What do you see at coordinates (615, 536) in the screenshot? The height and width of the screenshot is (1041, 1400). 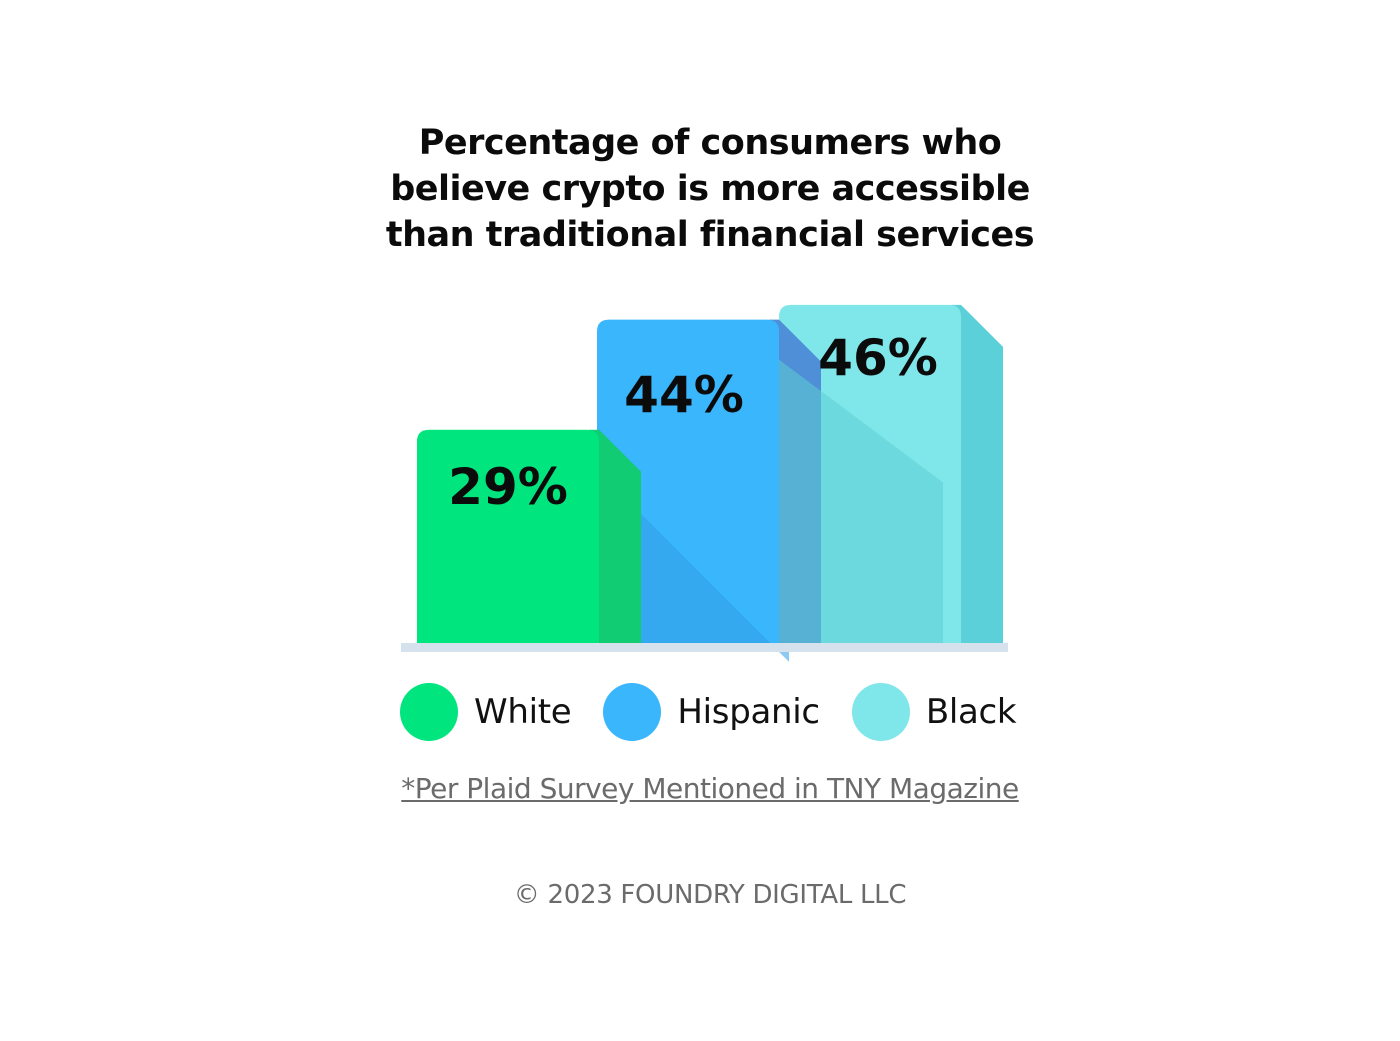 I see `bar-side-white-top` at bounding box center [615, 536].